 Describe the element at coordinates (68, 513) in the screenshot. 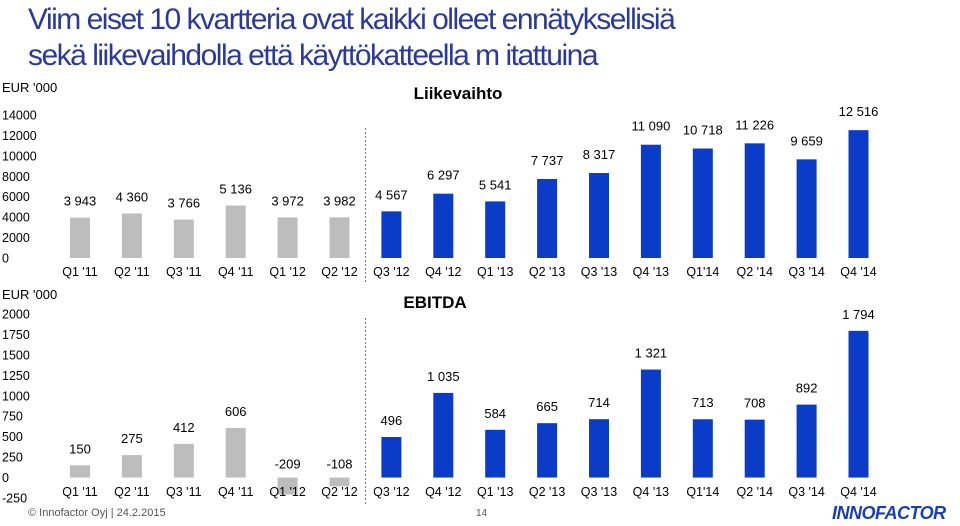

I see `footer-copyright-text: © Innofactor Oyj` at that location.